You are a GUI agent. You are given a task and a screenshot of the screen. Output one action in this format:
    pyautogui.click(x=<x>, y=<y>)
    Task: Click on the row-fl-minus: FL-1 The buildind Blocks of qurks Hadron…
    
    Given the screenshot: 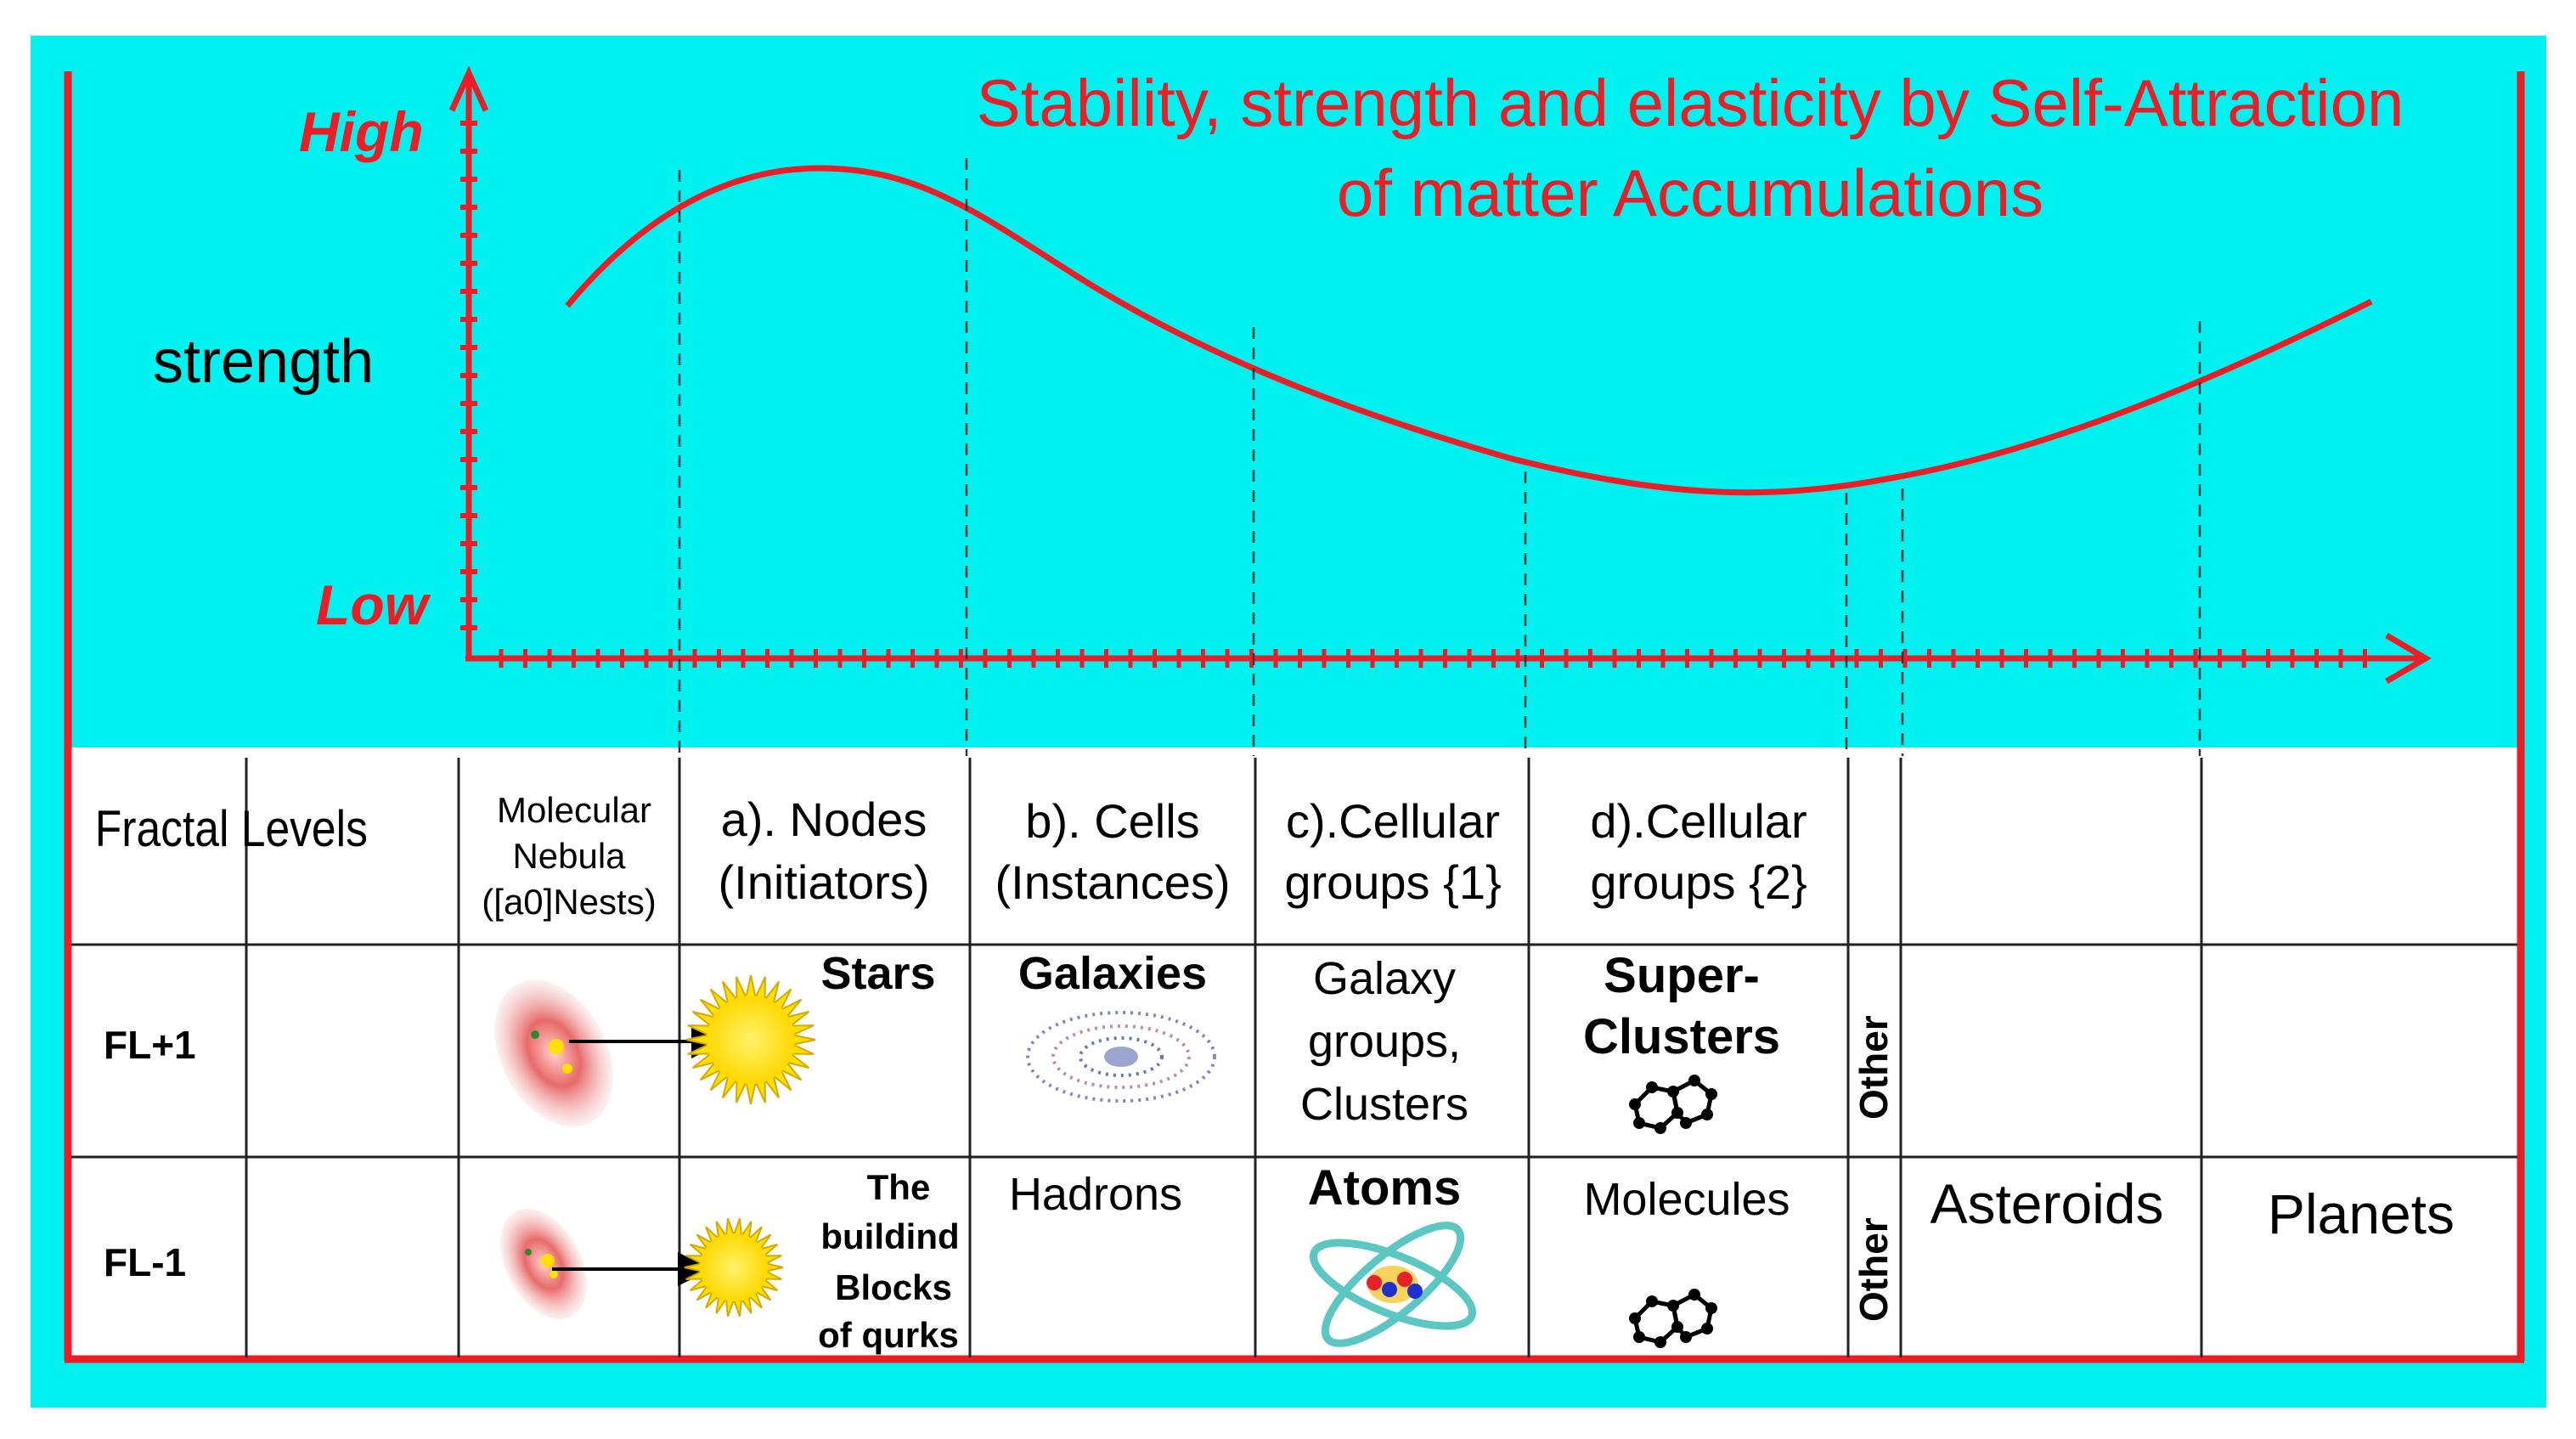 What is the action you would take?
    pyautogui.click(x=1279, y=1257)
    